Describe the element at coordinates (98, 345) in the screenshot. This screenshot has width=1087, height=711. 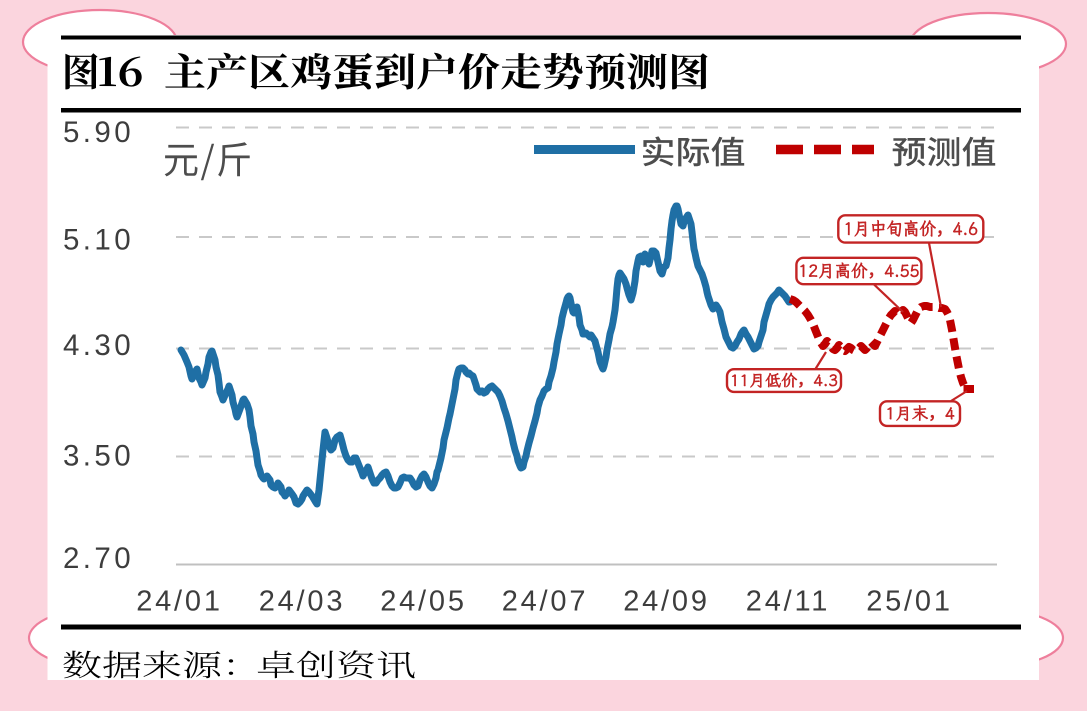
I see `svg-text: 4.30` at that location.